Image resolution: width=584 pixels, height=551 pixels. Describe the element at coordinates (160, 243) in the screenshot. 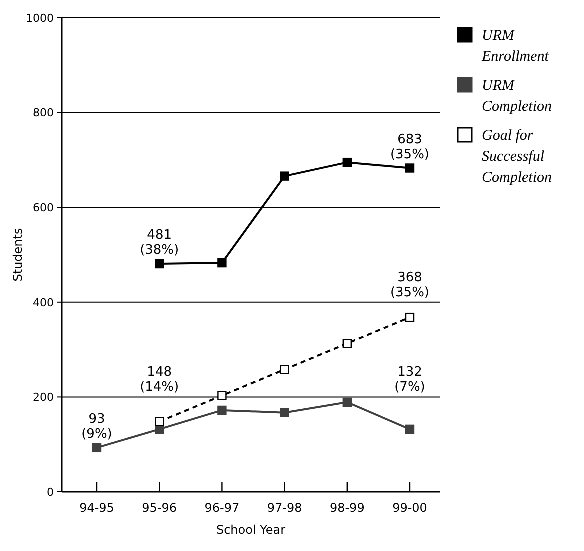

I see `data-label: 481 (38%)` at that location.